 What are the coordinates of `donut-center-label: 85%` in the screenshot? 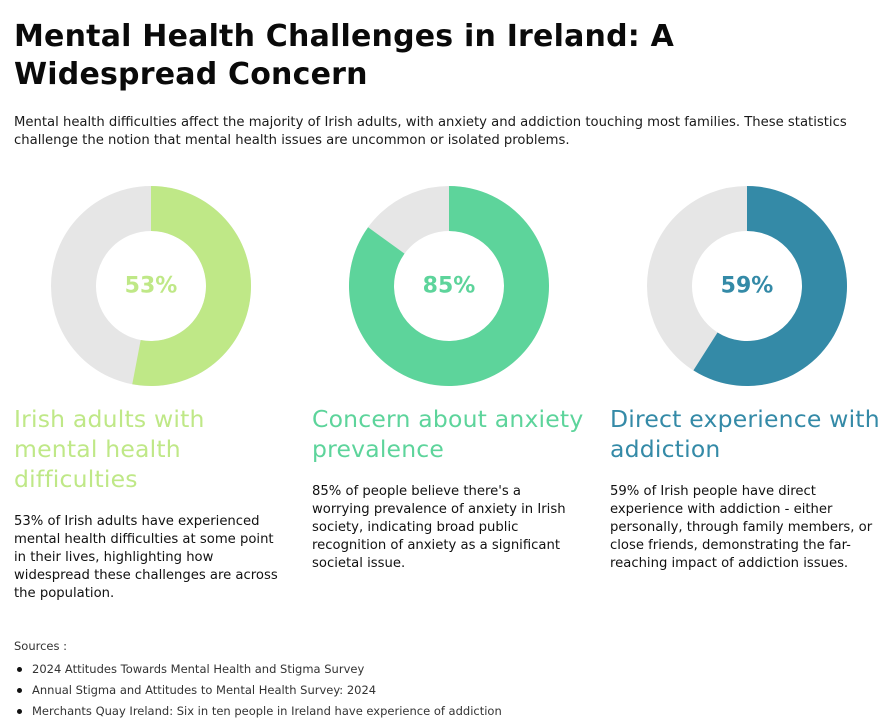 It's located at (449, 286).